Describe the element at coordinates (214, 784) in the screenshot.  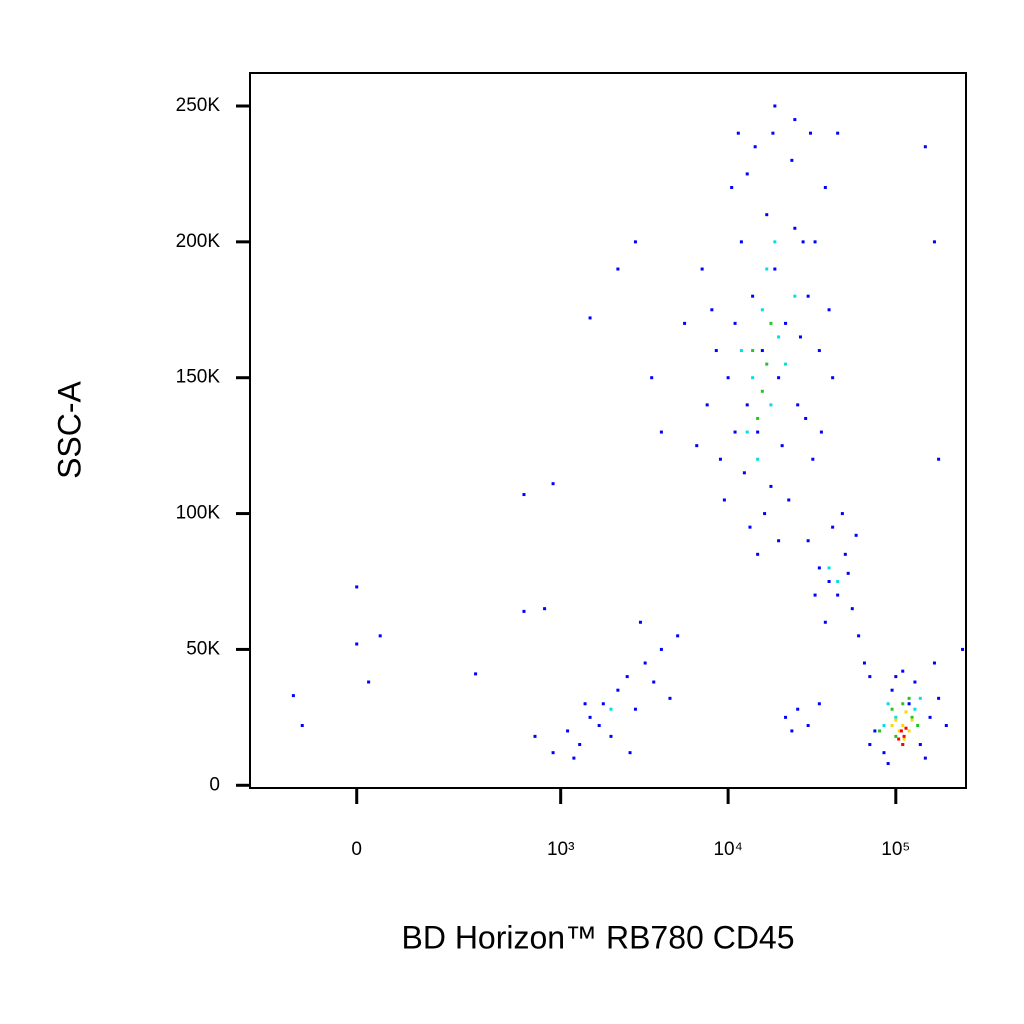
I see `y-tick-label: 0` at that location.